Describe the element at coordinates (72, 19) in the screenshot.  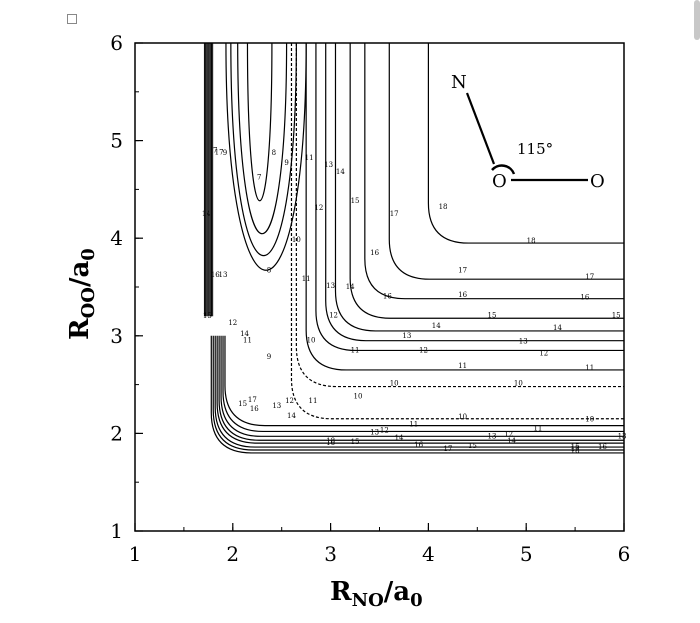
I see `selection-handle` at that location.